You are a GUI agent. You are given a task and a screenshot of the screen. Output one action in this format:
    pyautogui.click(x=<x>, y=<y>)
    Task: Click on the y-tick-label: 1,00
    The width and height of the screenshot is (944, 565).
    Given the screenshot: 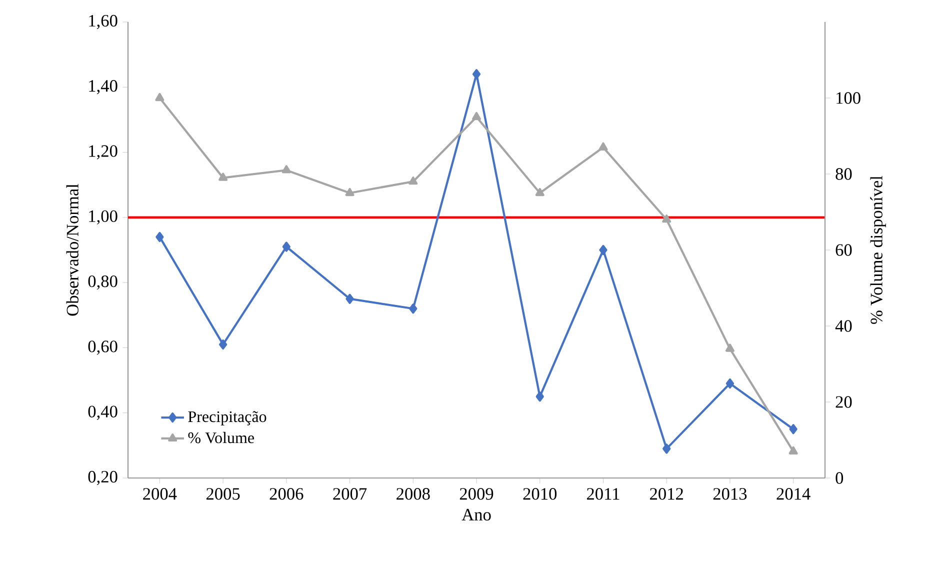 What is the action you would take?
    pyautogui.click(x=103, y=217)
    